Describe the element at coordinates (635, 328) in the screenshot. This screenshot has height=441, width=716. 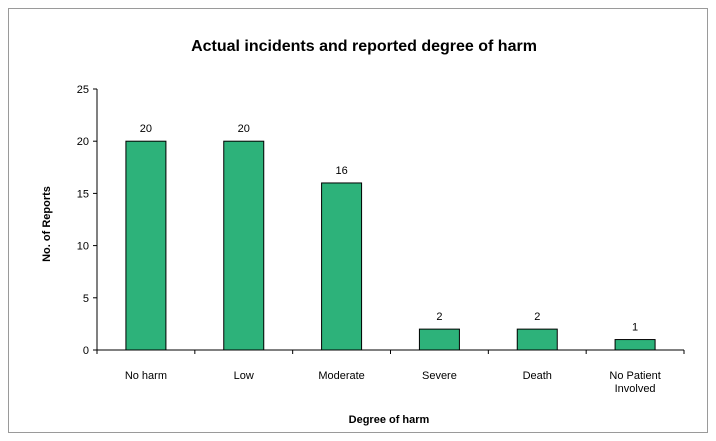
I see `data-label: 1` at that location.